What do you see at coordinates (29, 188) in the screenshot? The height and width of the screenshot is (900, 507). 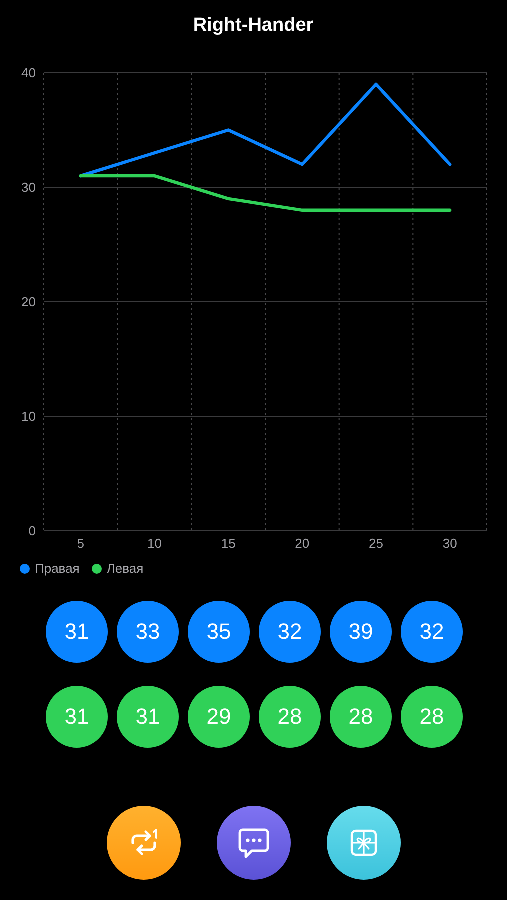 I see `y-tick-label: 30` at bounding box center [29, 188].